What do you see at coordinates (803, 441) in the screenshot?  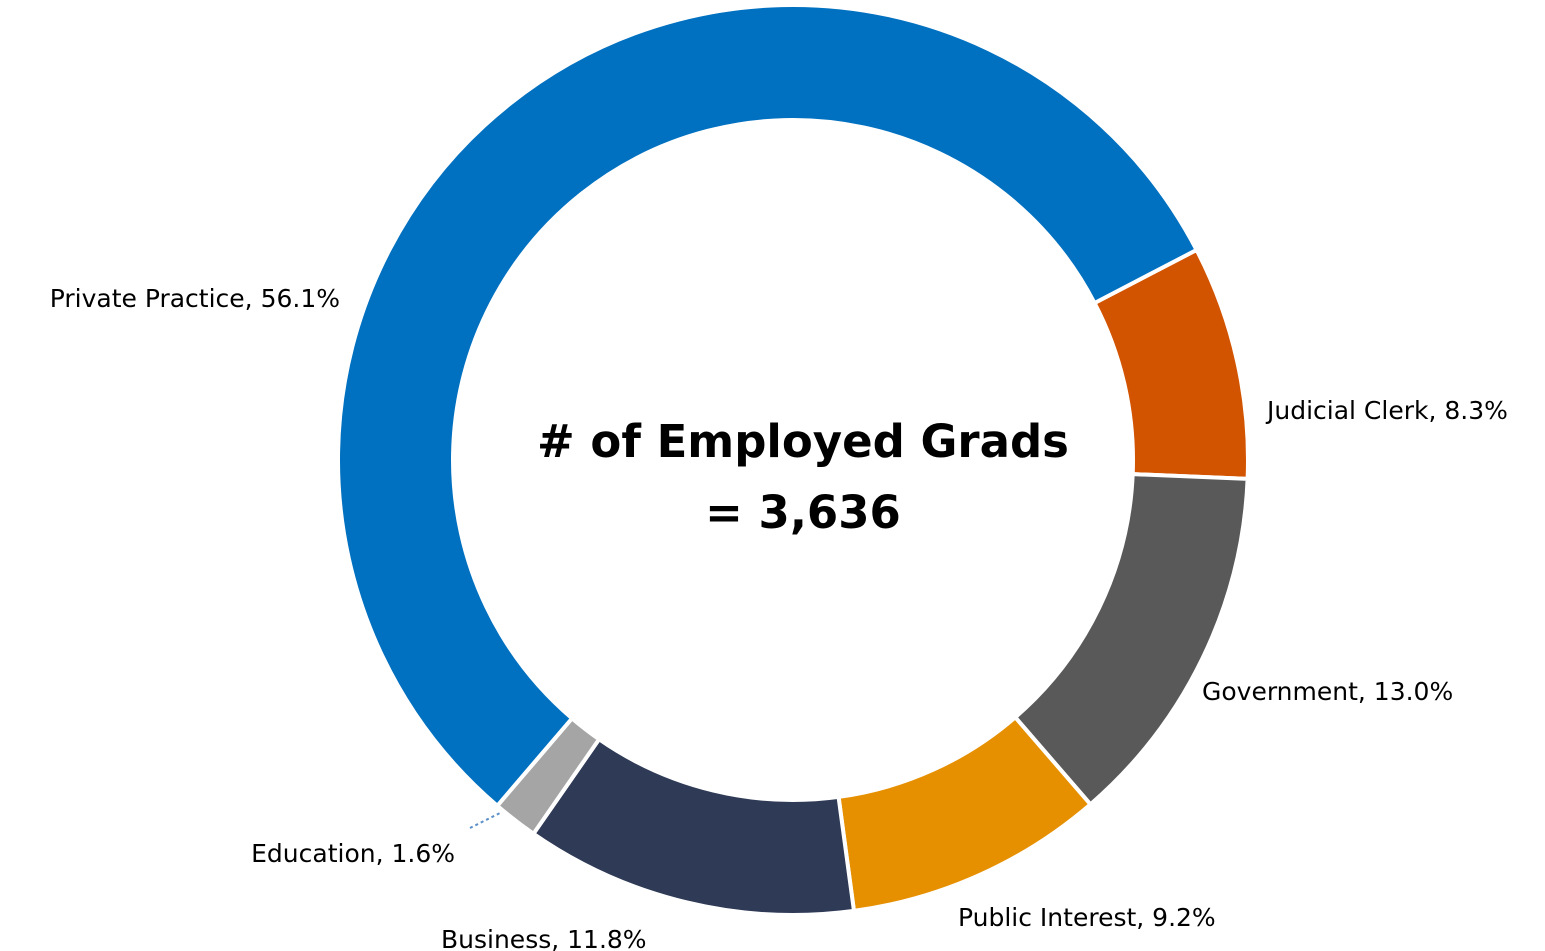 I see `center-title: # of Employed Grads` at bounding box center [803, 441].